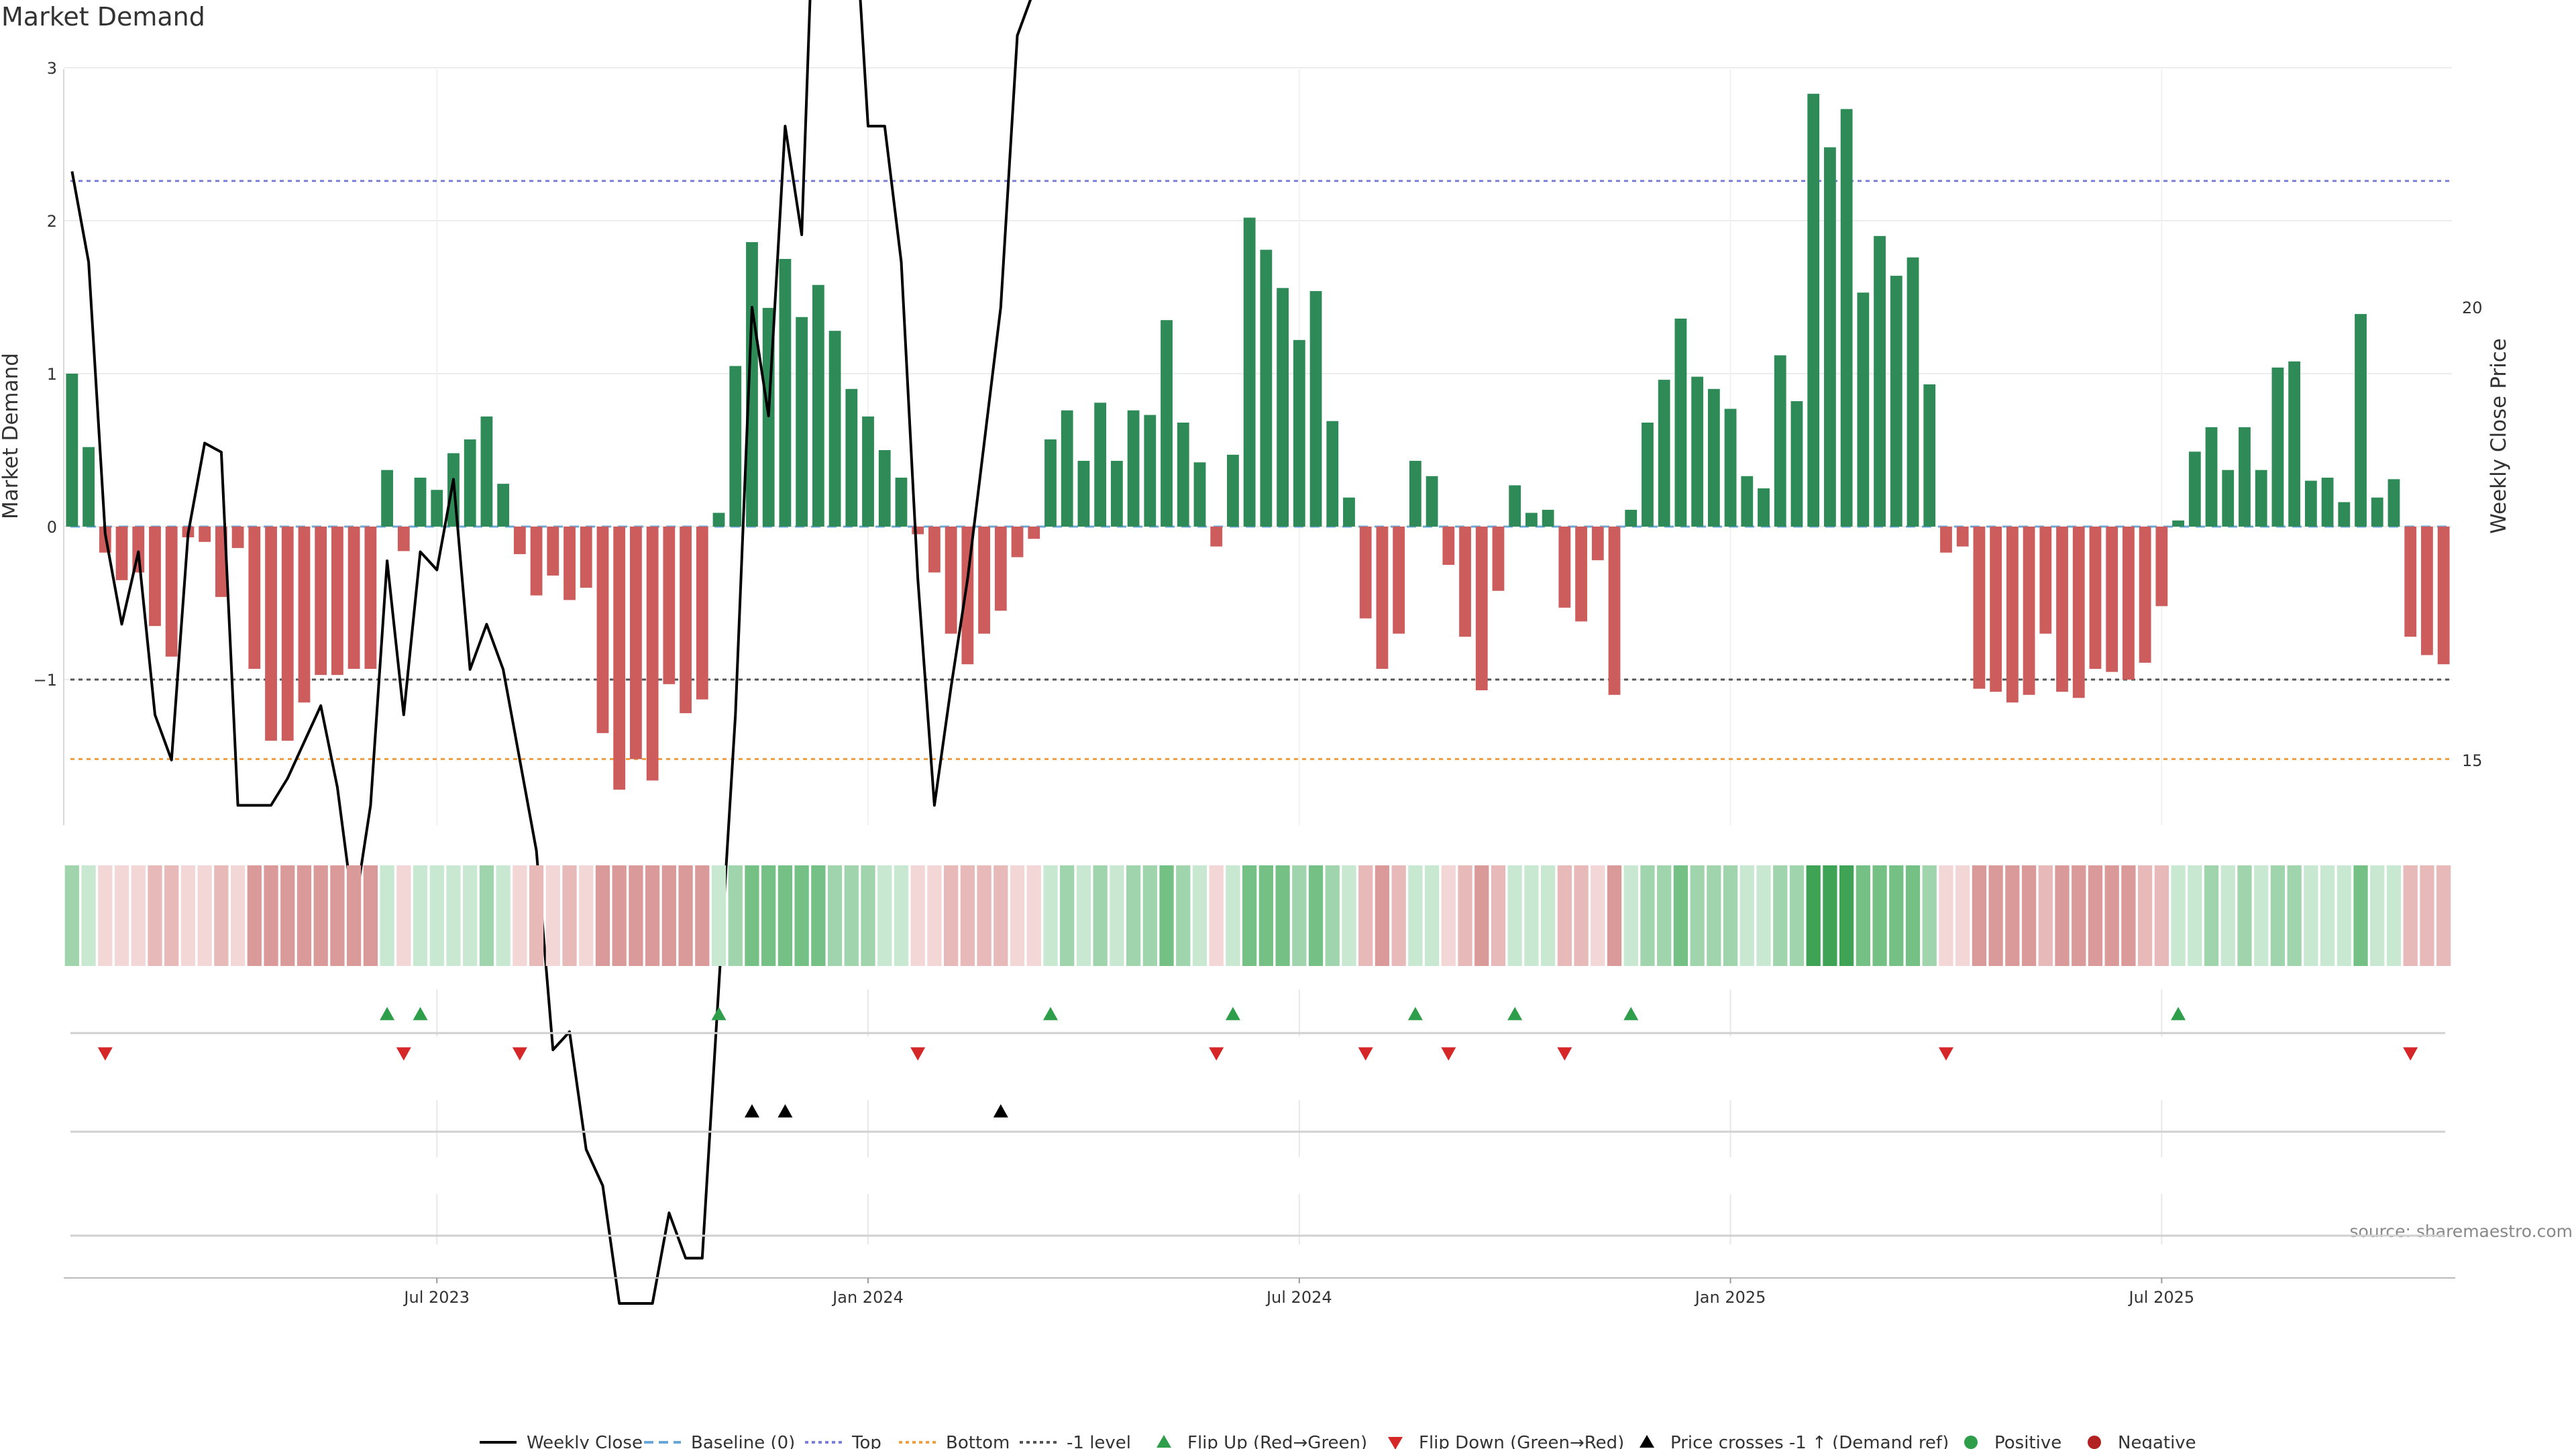 The image size is (2576, 1449). What do you see at coordinates (1395, 1443) in the screenshot?
I see `legend-flip-down-swatch` at bounding box center [1395, 1443].